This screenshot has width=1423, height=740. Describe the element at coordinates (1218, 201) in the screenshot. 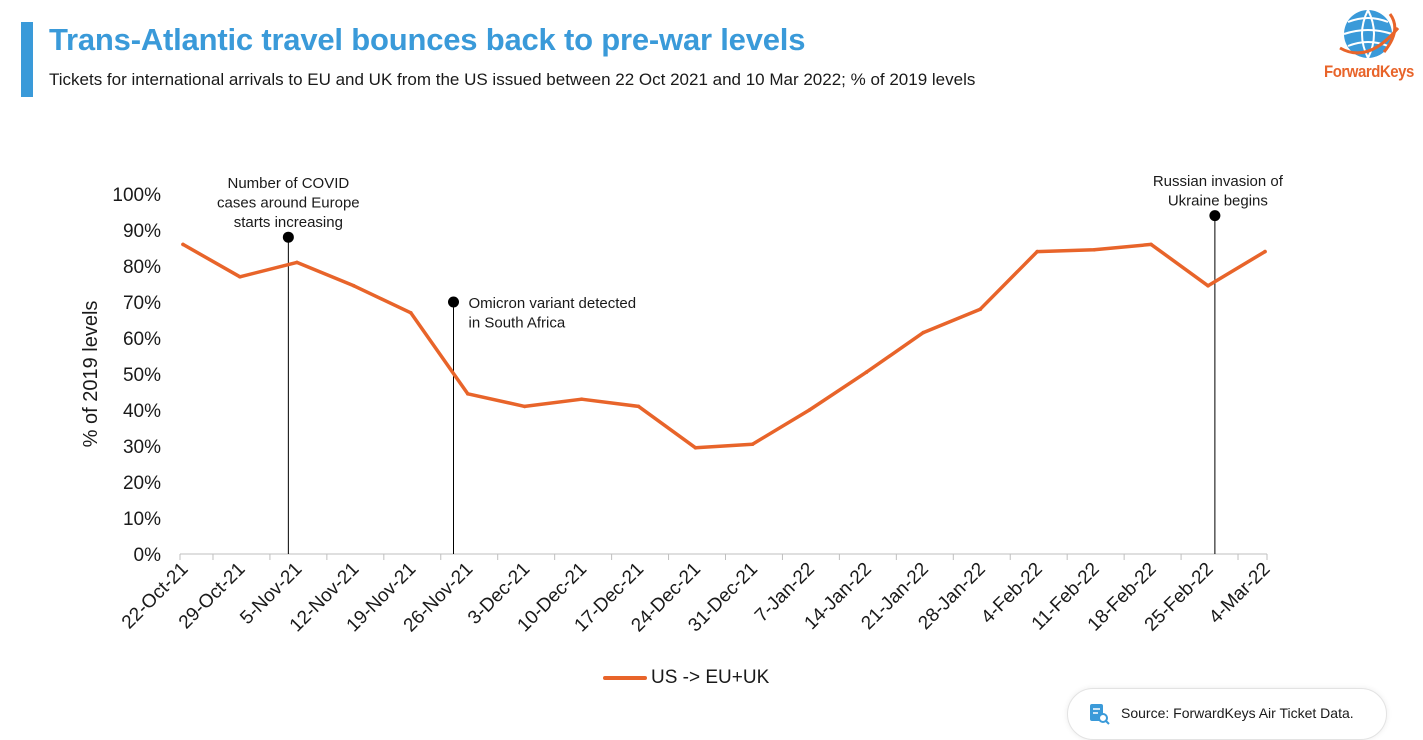

I see `annotation-text: Ukraine begins` at that location.